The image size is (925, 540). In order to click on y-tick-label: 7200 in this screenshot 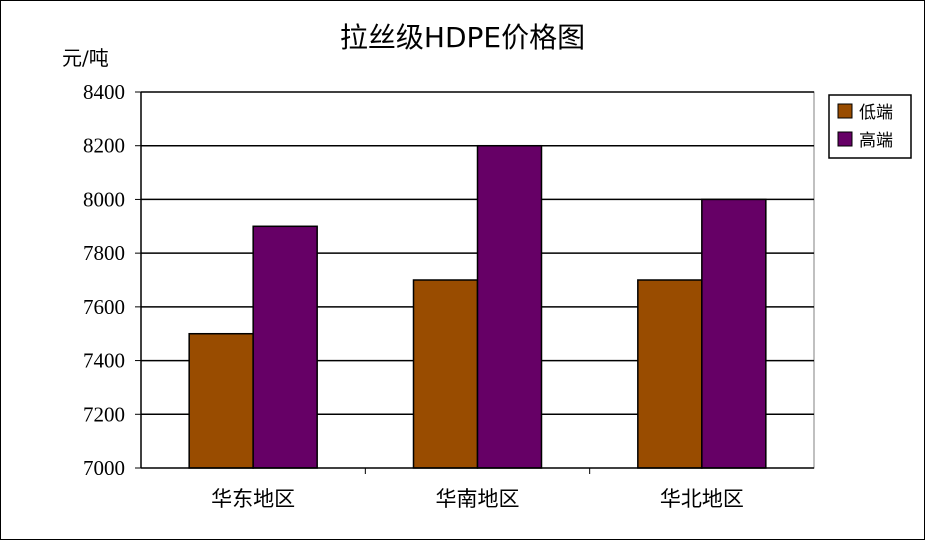, I will do `click(104, 414)`.